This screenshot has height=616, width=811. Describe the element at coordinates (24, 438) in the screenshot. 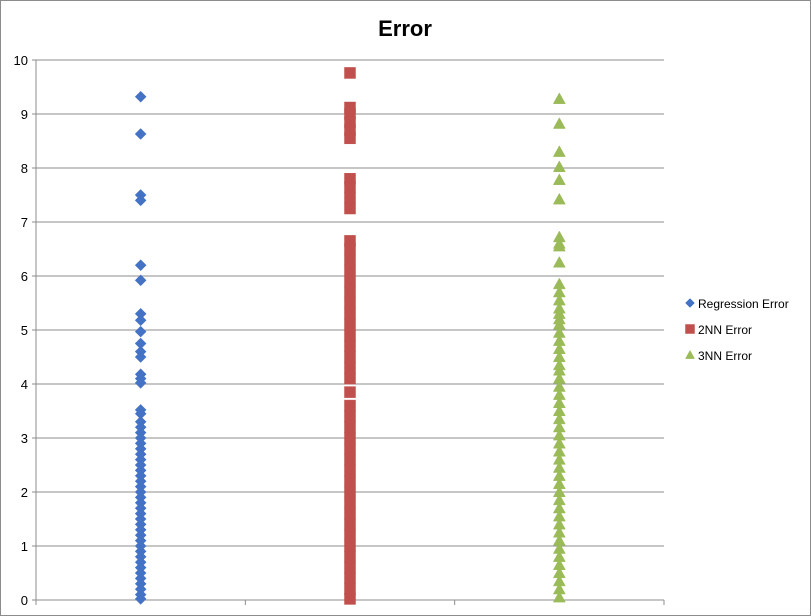

I see `y-tick-label: 3` at that location.